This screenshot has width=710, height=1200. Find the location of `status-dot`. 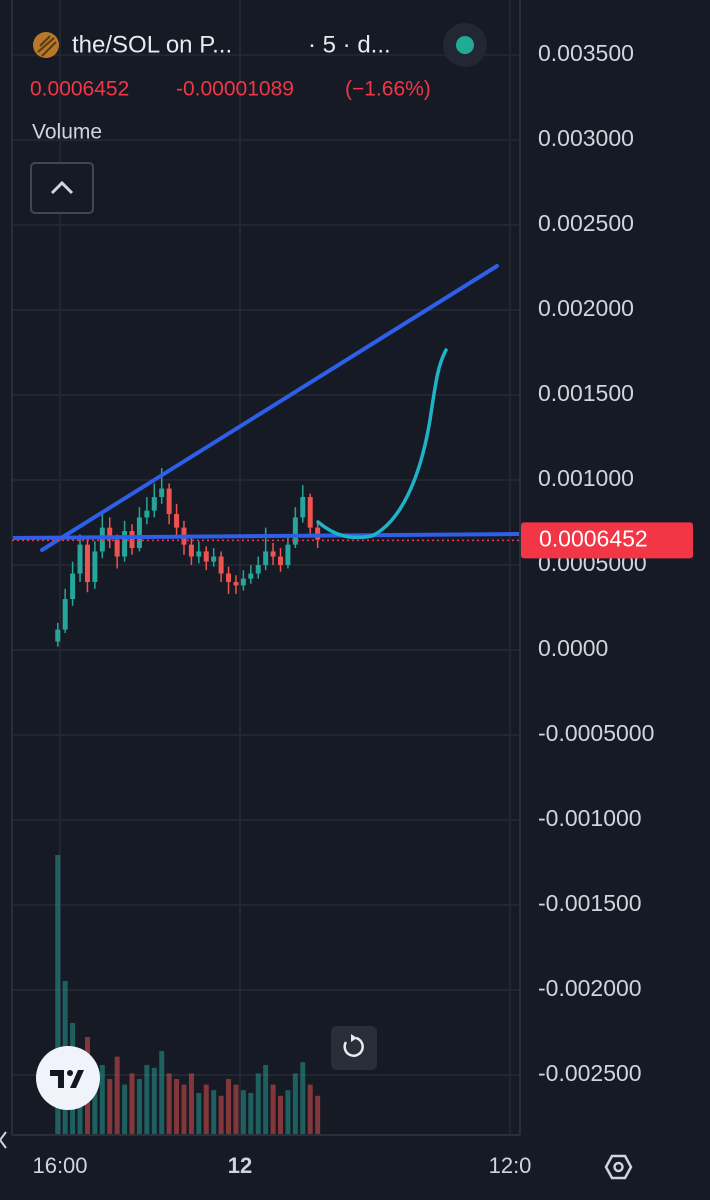

status-dot is located at coordinates (465, 45).